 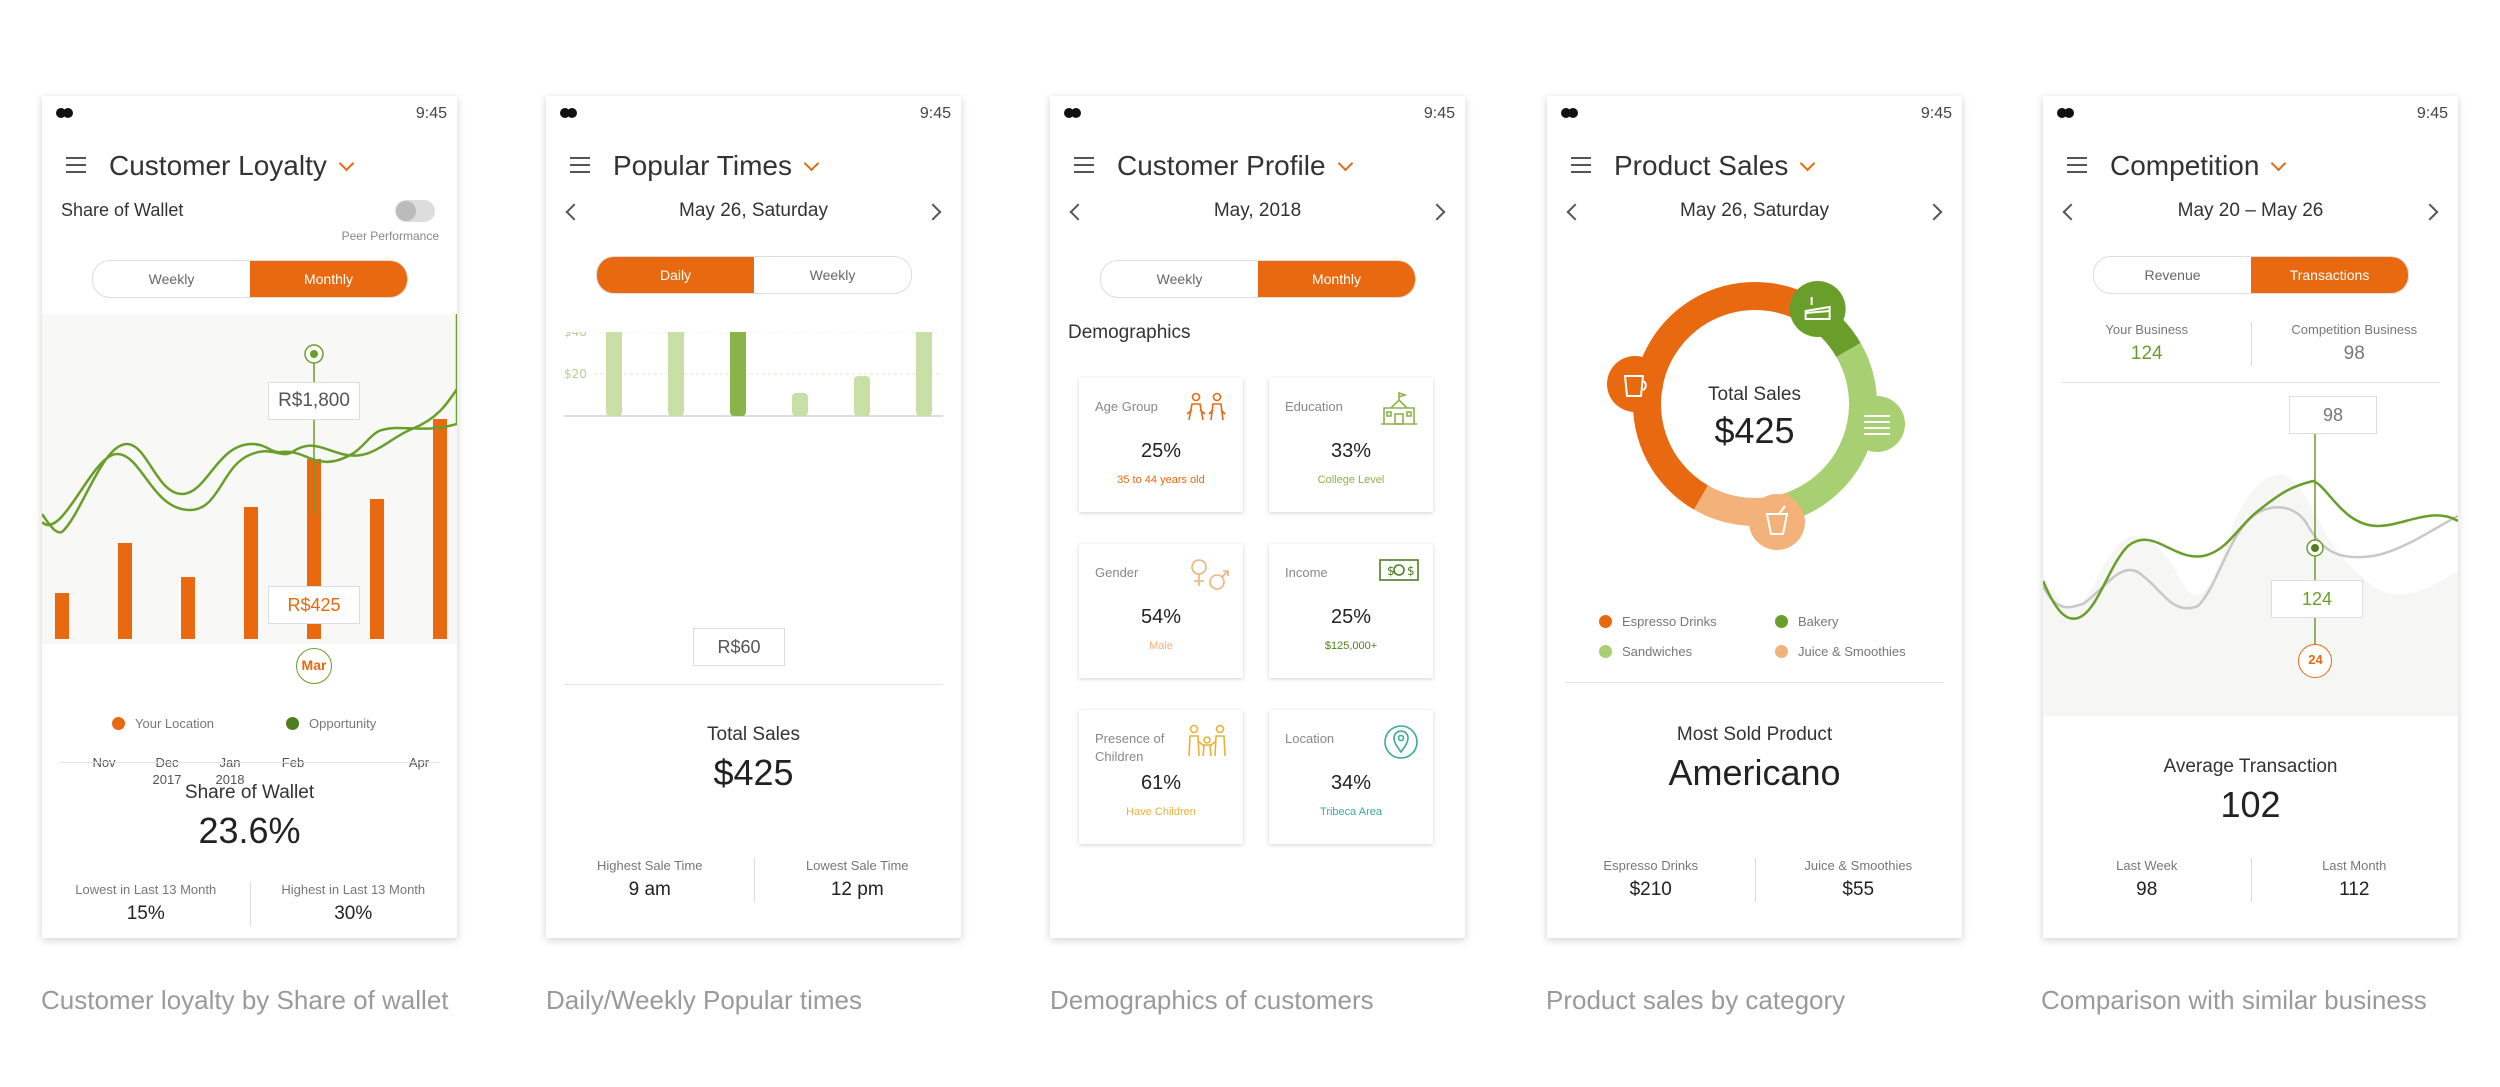 What do you see at coordinates (650, 865) in the screenshot?
I see `highest-sale-time-label: Highest Sale Time` at bounding box center [650, 865].